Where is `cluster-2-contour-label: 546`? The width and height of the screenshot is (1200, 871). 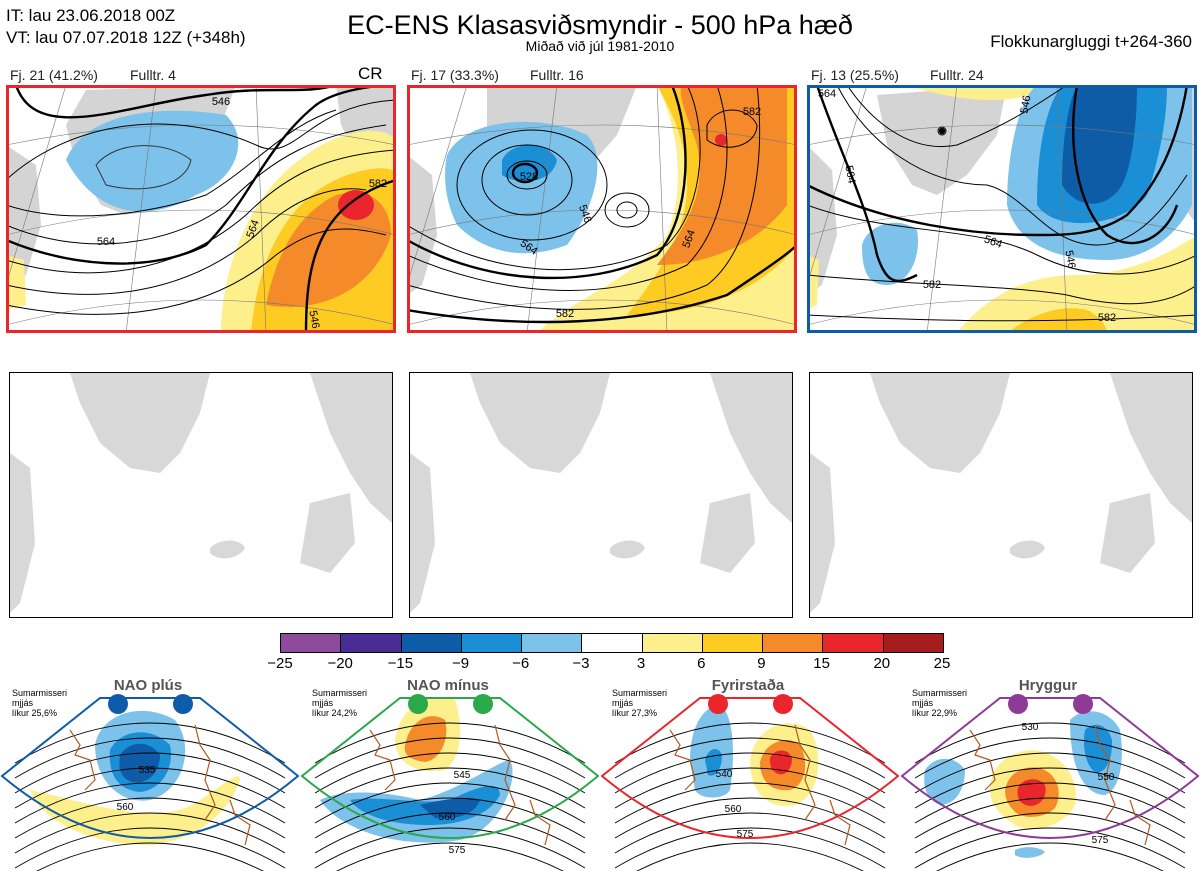 cluster-2-contour-label: 546 is located at coordinates (585, 213).